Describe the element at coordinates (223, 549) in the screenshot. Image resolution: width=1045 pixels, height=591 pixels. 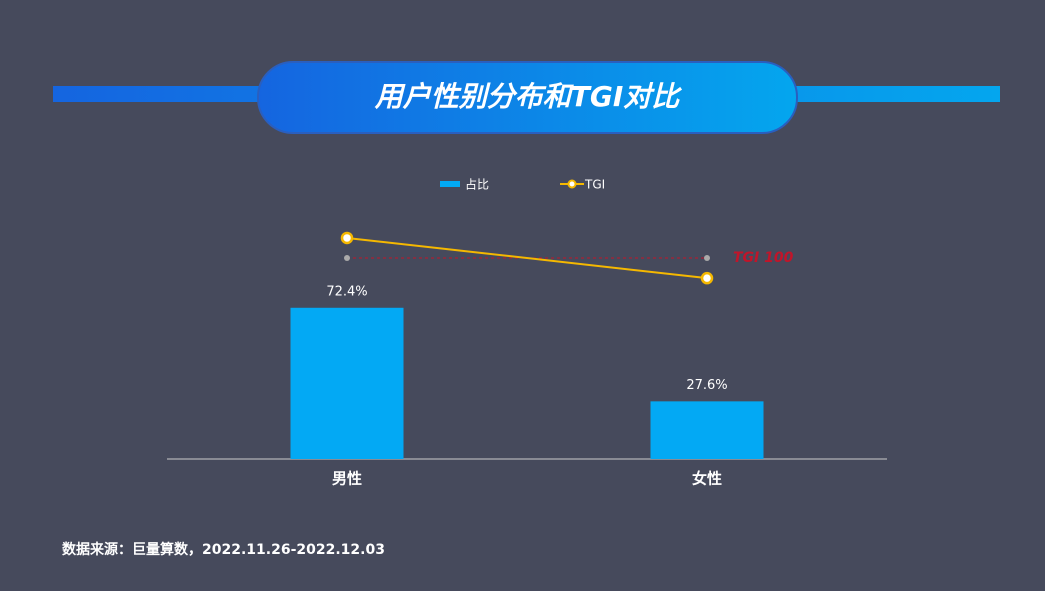
I see `source: 数据来源：巨量算数，2022.11.26-2022.12.03` at that location.